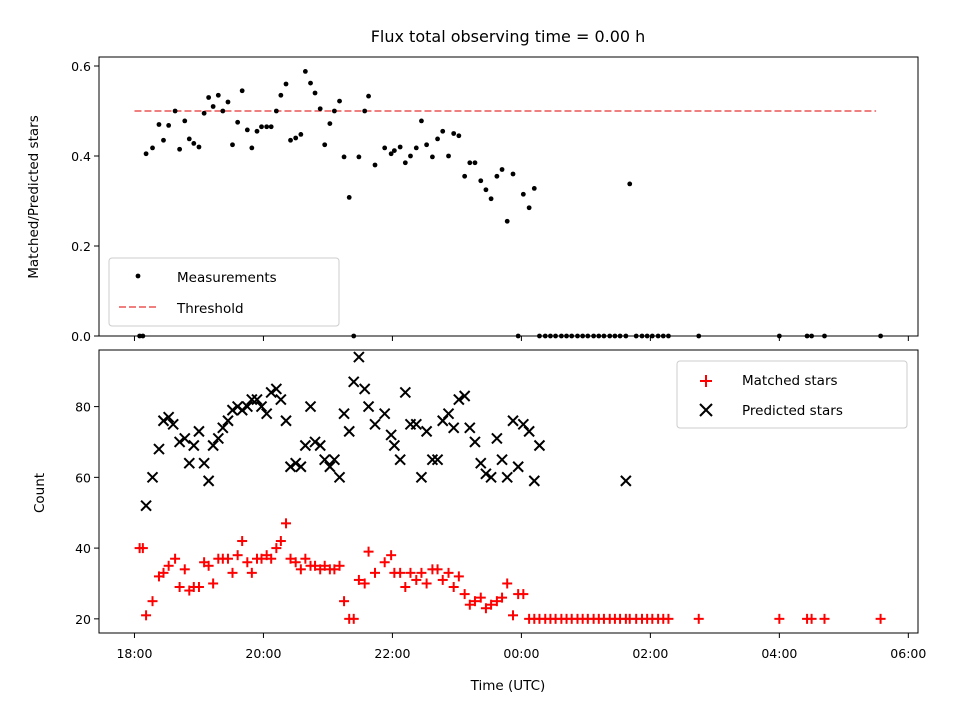 This screenshot has width=960, height=720. Describe the element at coordinates (34, 196) in the screenshot. I see `ratio-y-axis-label: Matched/Predicted stars` at that location.